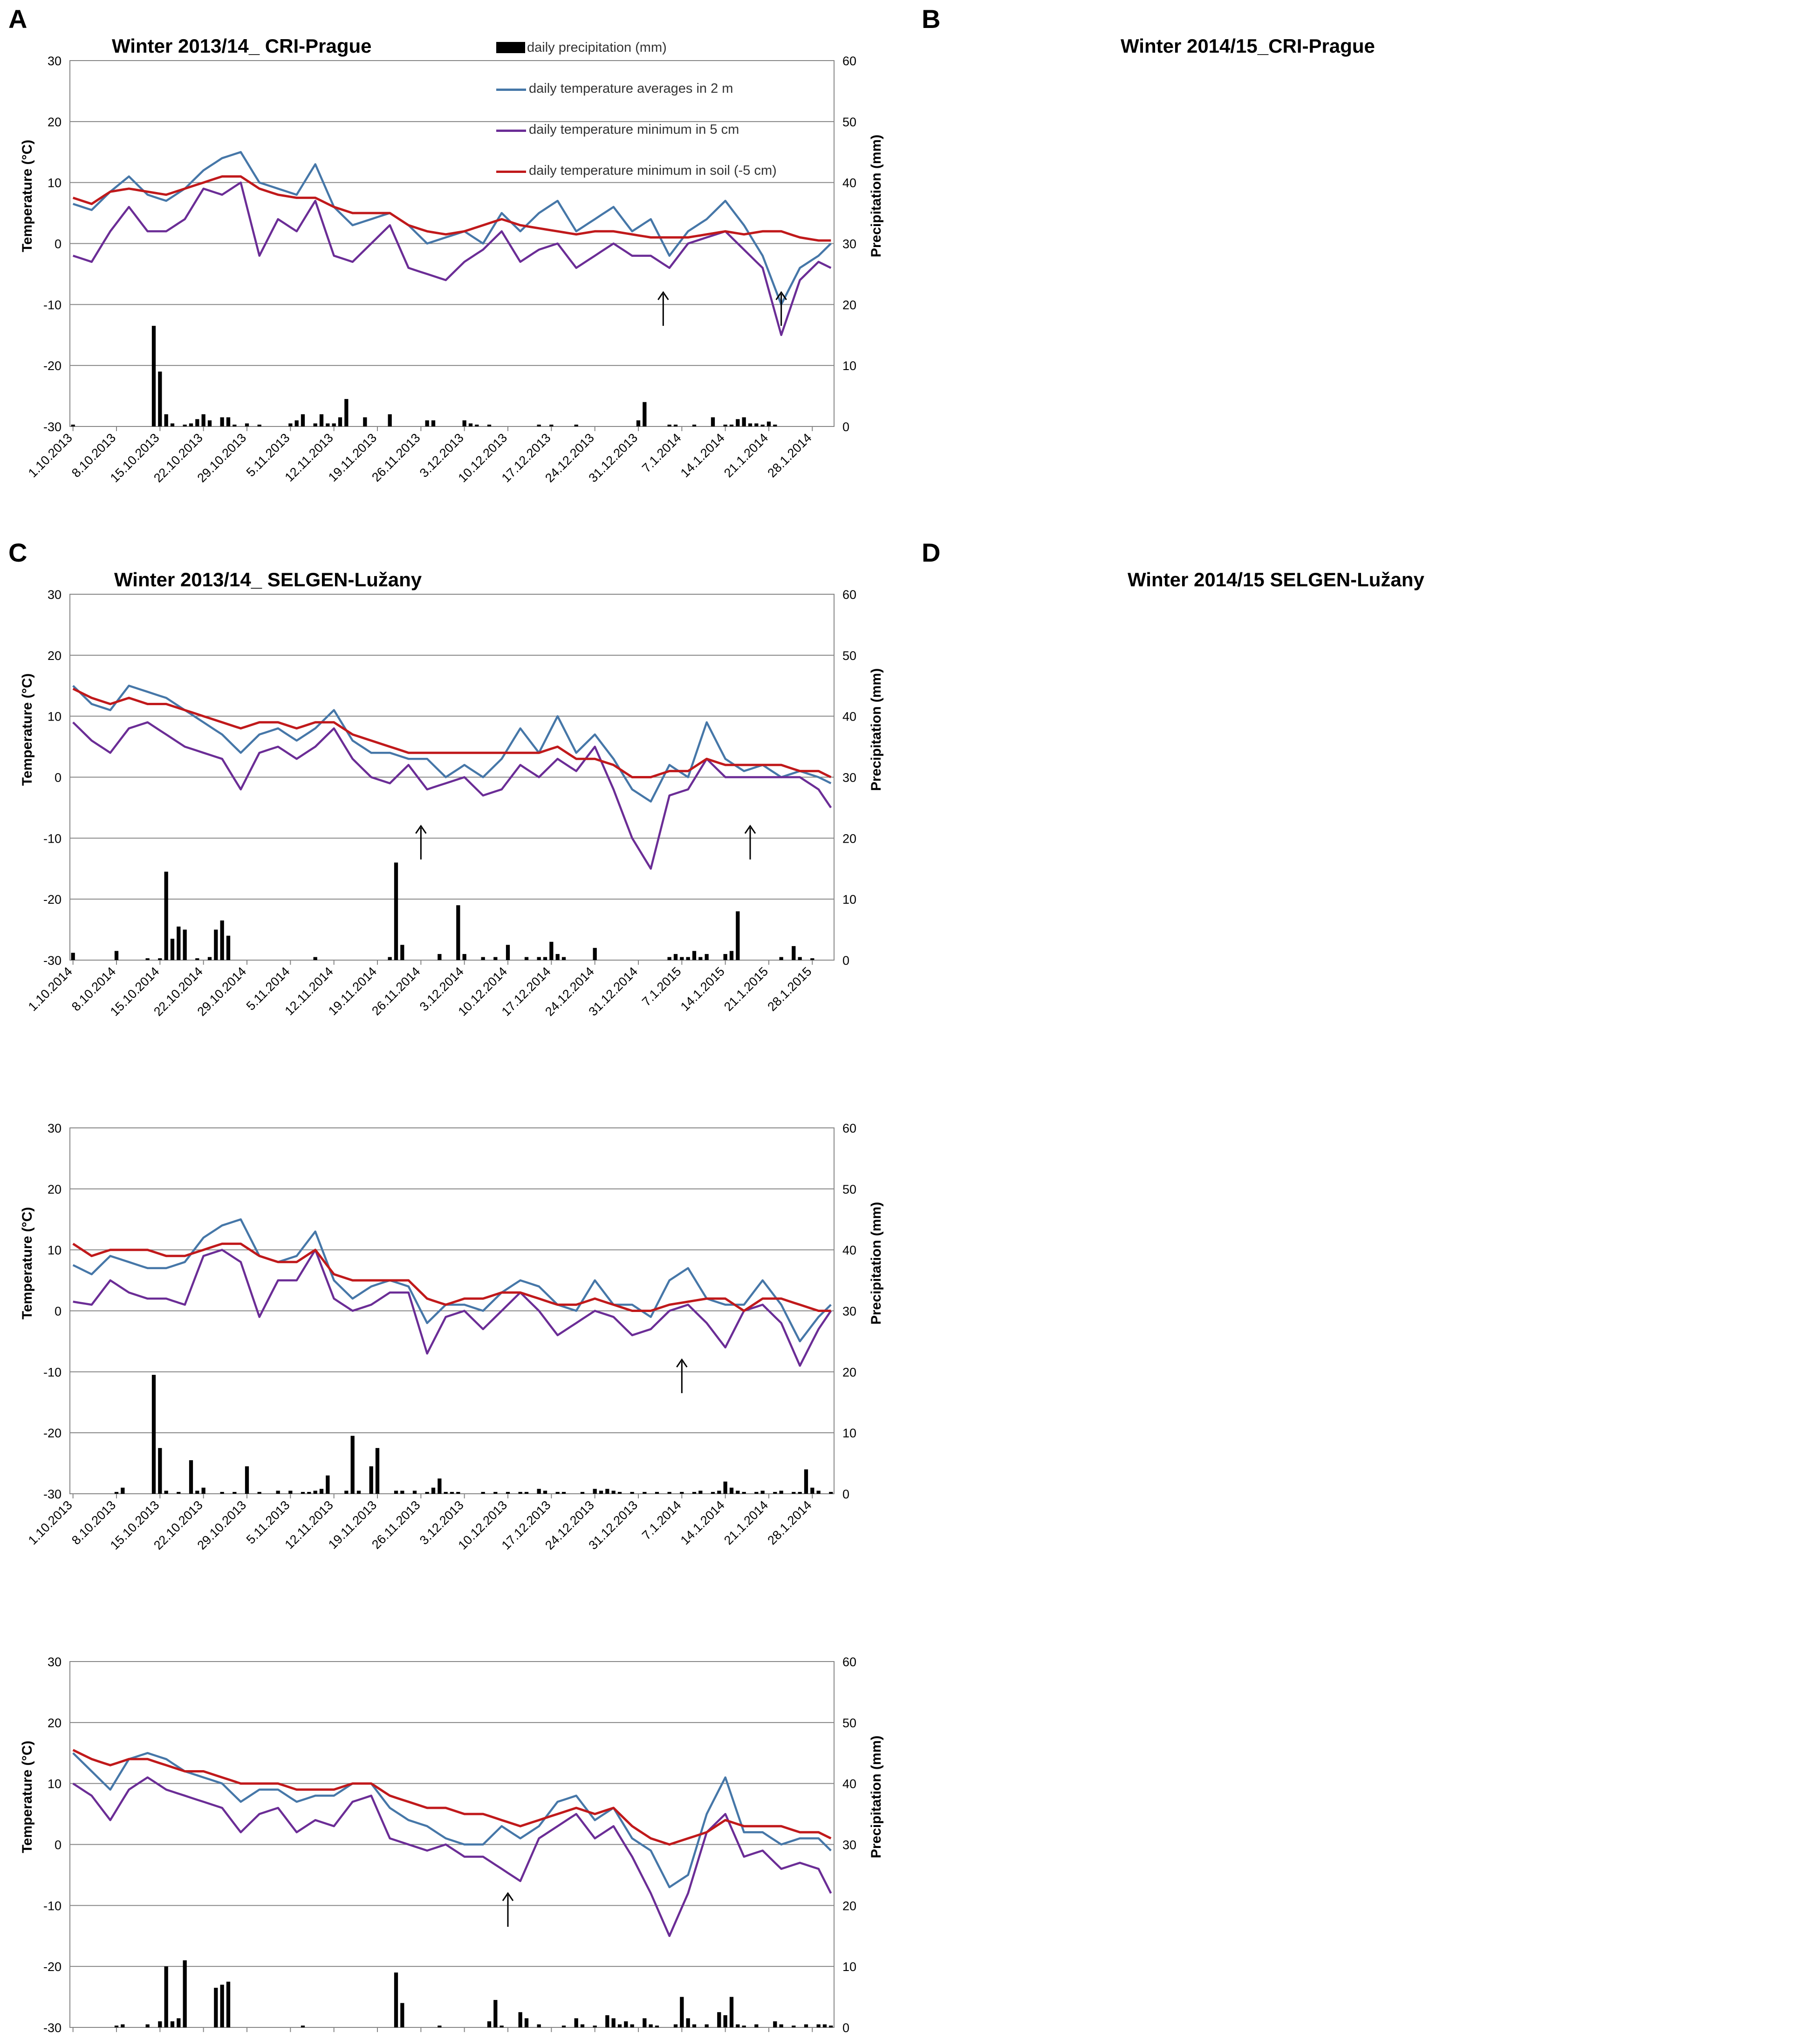 The height and width of the screenshot is (2033, 1820). I want to click on legend-label-tmin5: daily temperature minimum in 5 cm, so click(634, 129).